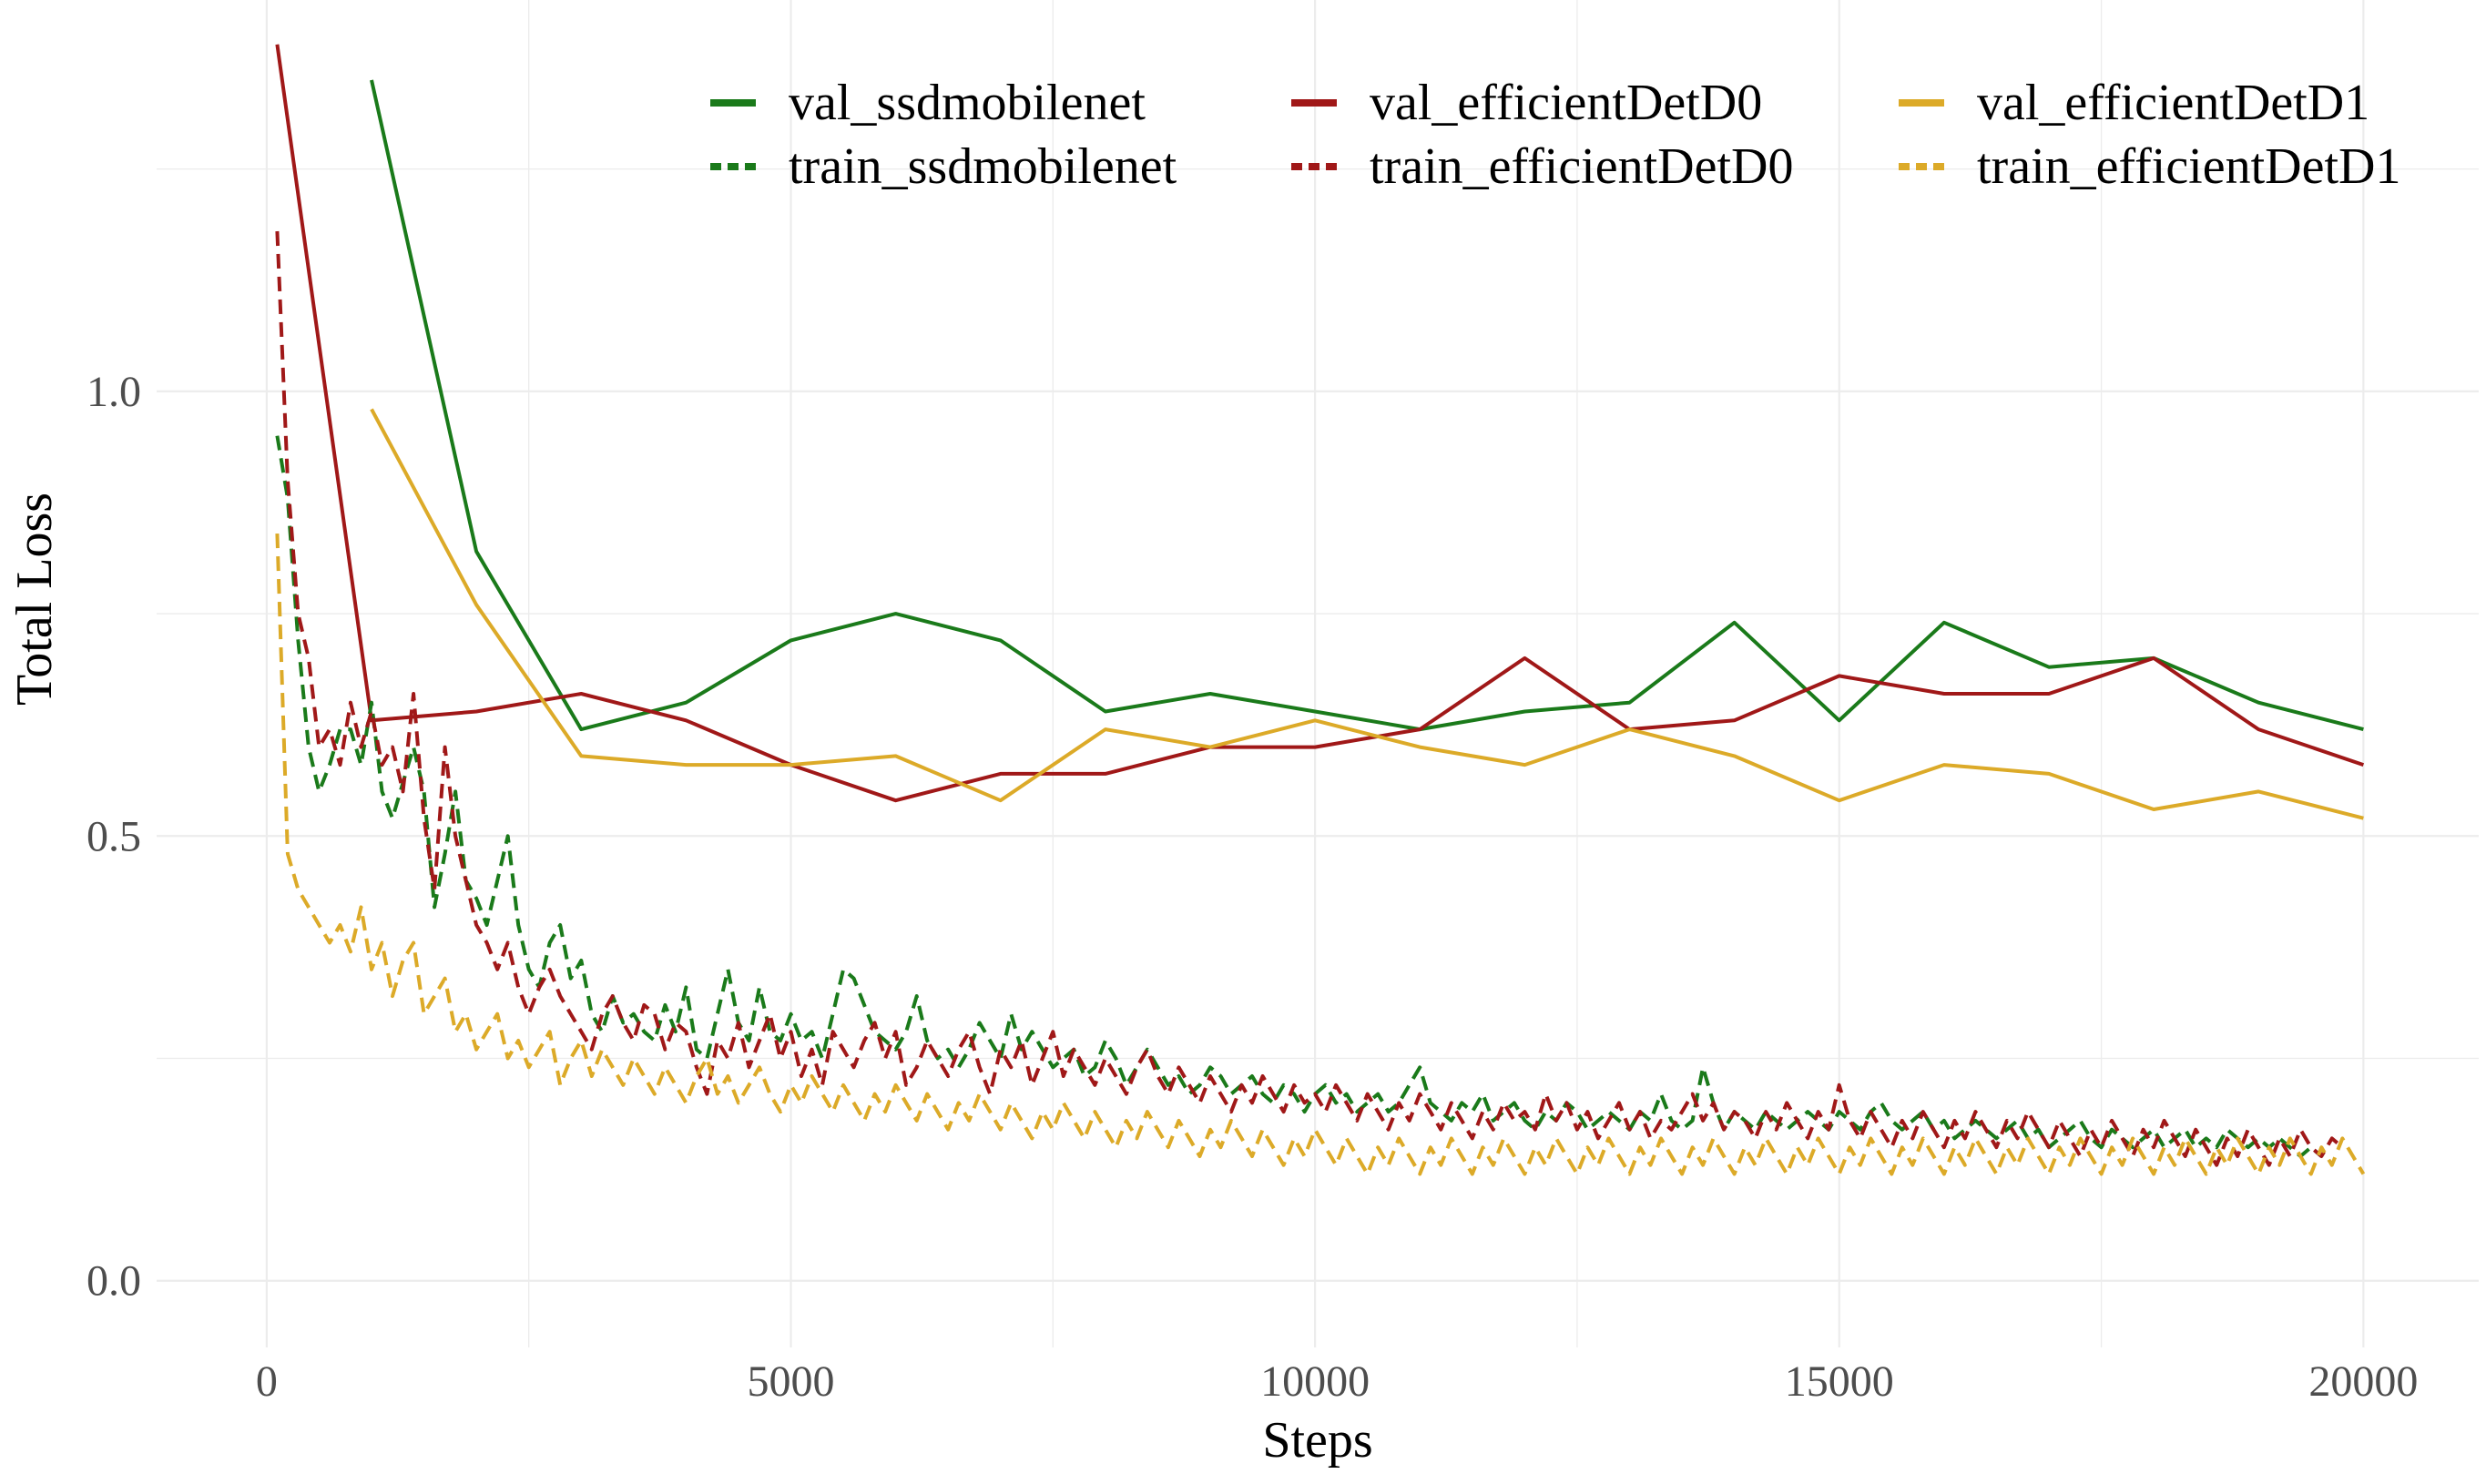 The width and height of the screenshot is (2486, 1484). What do you see at coordinates (114, 1281) in the screenshot?
I see `y-tick-label: 0.0` at bounding box center [114, 1281].